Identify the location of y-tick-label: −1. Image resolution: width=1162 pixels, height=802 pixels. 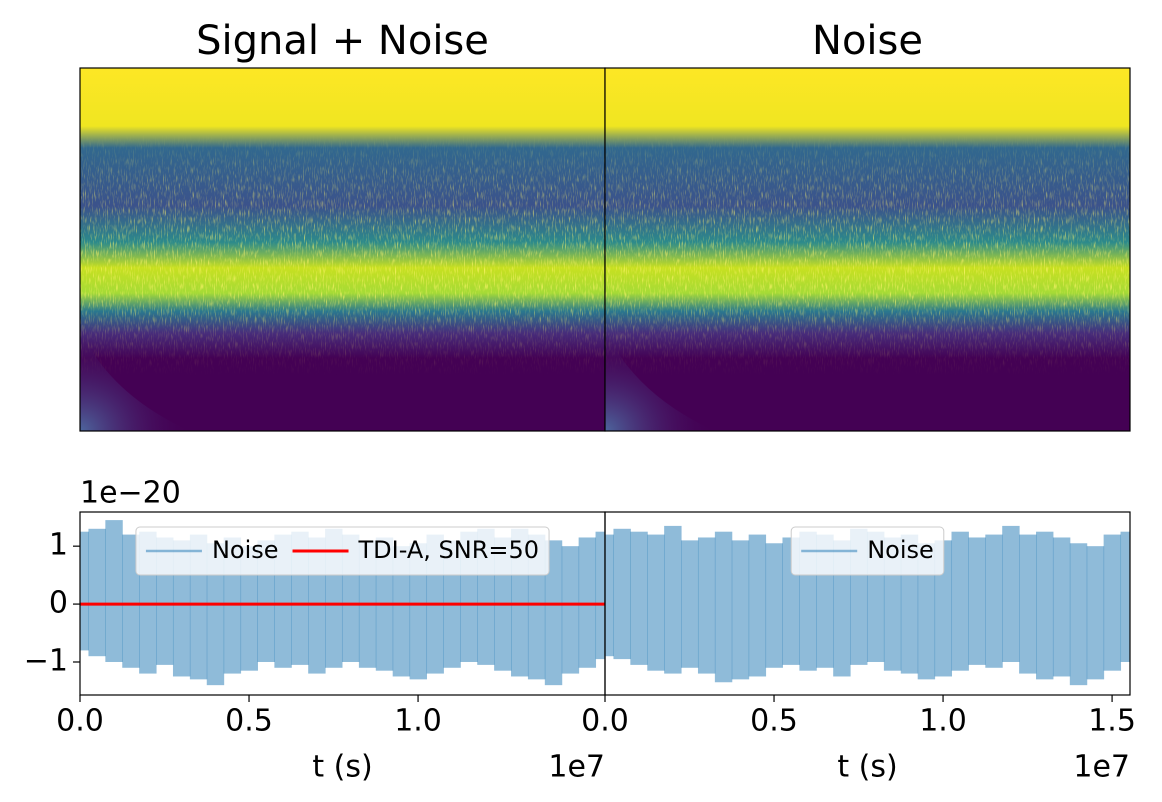
(46, 660).